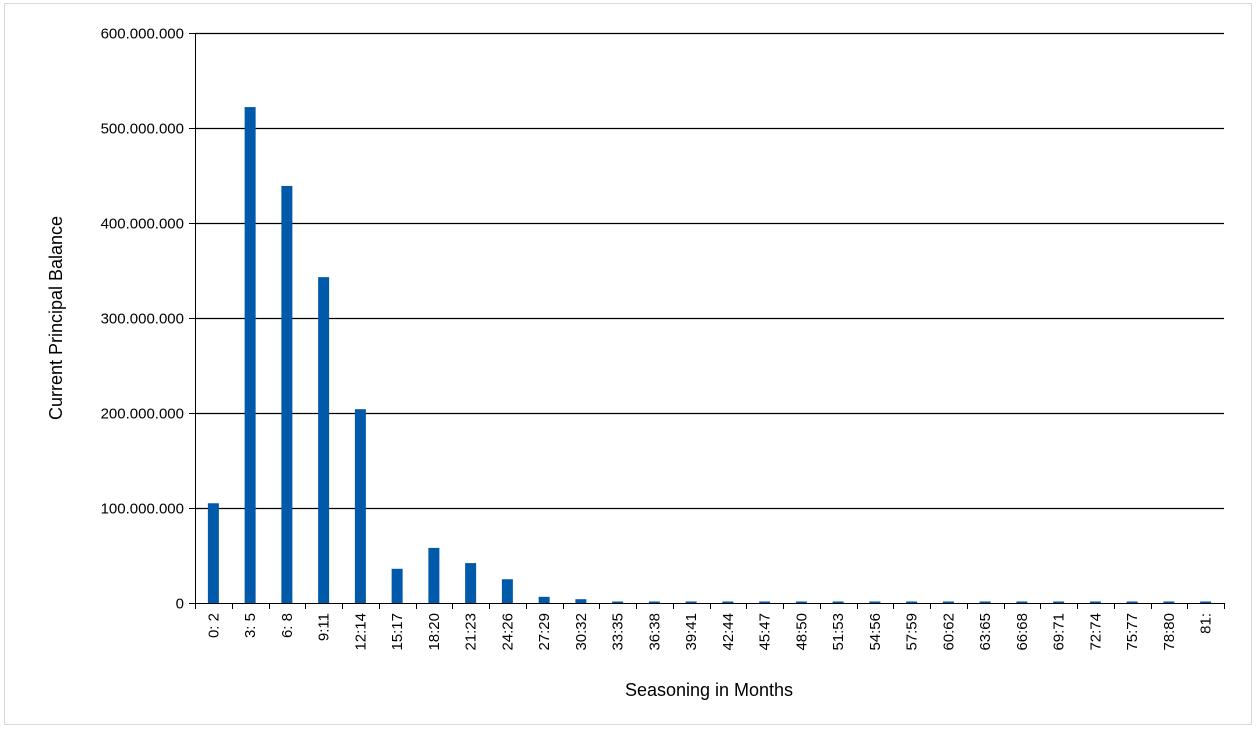 This screenshot has height=729, width=1256. What do you see at coordinates (142, 414) in the screenshot?
I see `y-tick-label: 200.000.000` at bounding box center [142, 414].